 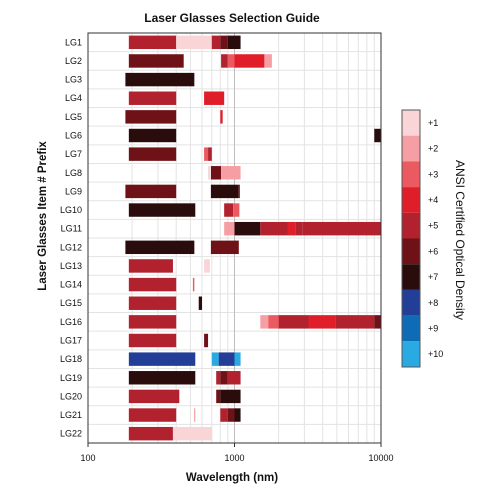 I want to click on row-label: LG13, so click(x=71, y=266).